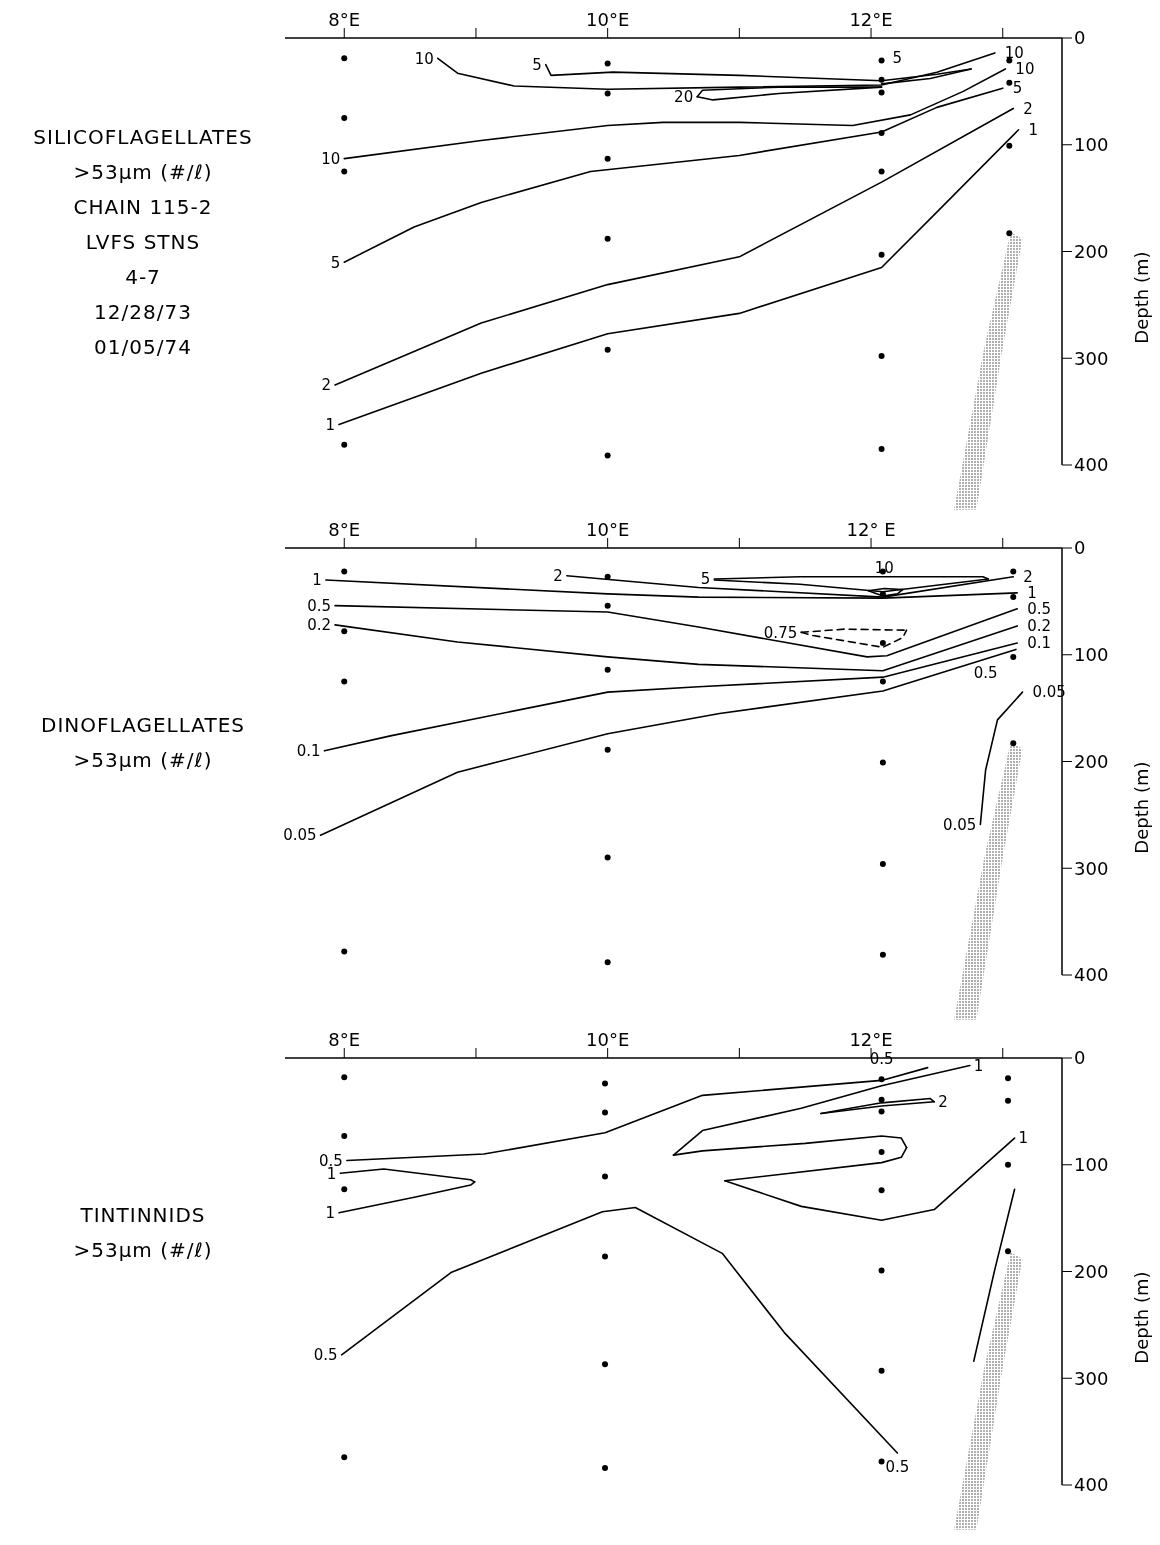  I want to click on text: 4-7, so click(143, 277).